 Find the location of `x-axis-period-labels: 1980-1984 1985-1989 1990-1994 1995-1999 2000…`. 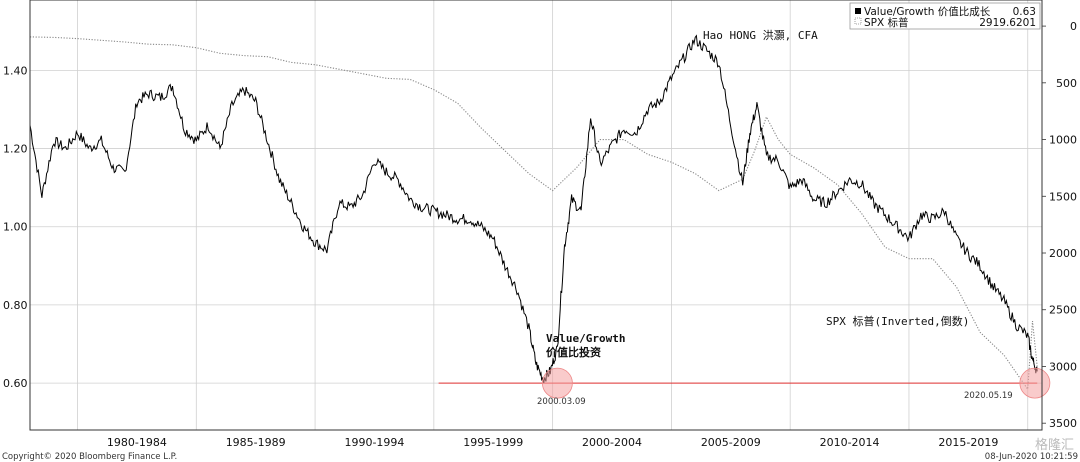

x-axis-period-labels: 1980-1984 1985-1989 1990-1994 1995-1999 2000… is located at coordinates (552, 442).